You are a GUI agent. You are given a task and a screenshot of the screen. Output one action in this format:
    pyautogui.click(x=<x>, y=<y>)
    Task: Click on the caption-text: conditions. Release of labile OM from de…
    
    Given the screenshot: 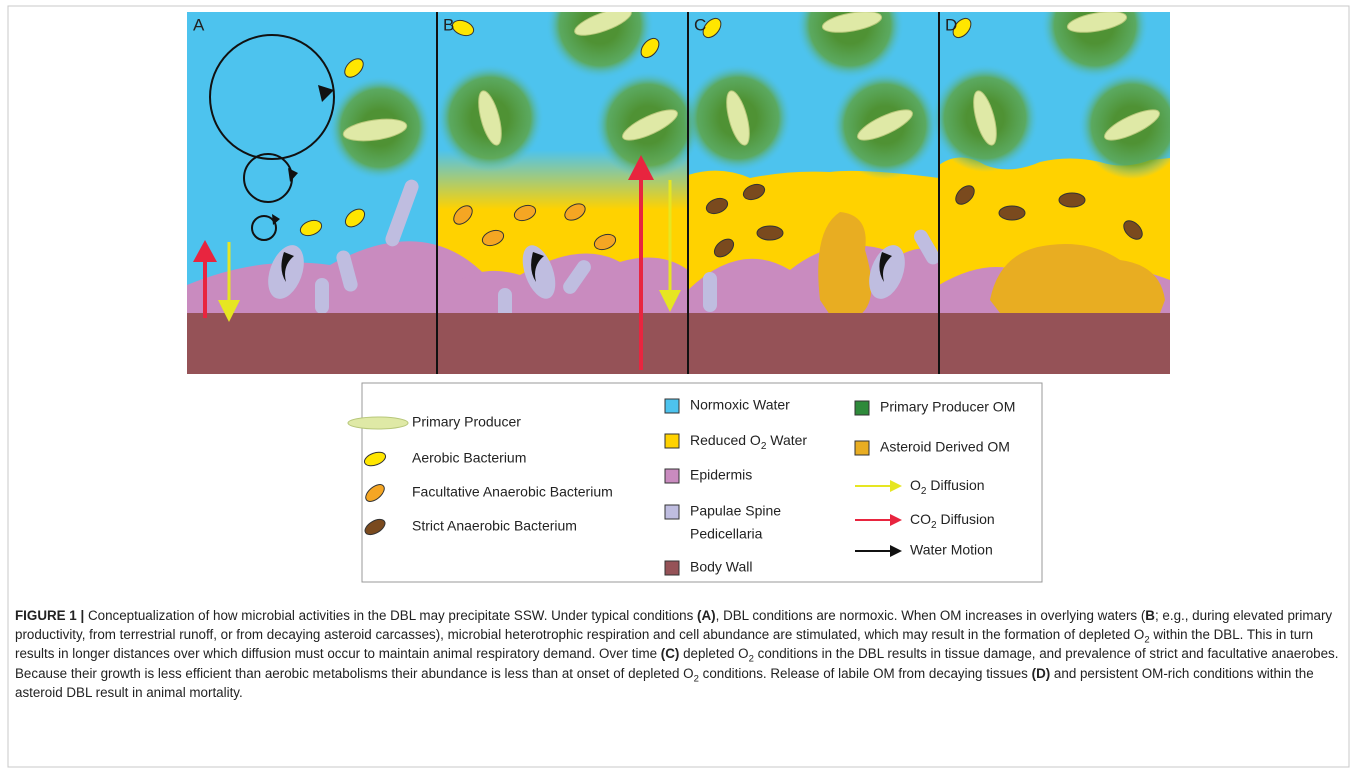 What is the action you would take?
    pyautogui.click(x=865, y=673)
    